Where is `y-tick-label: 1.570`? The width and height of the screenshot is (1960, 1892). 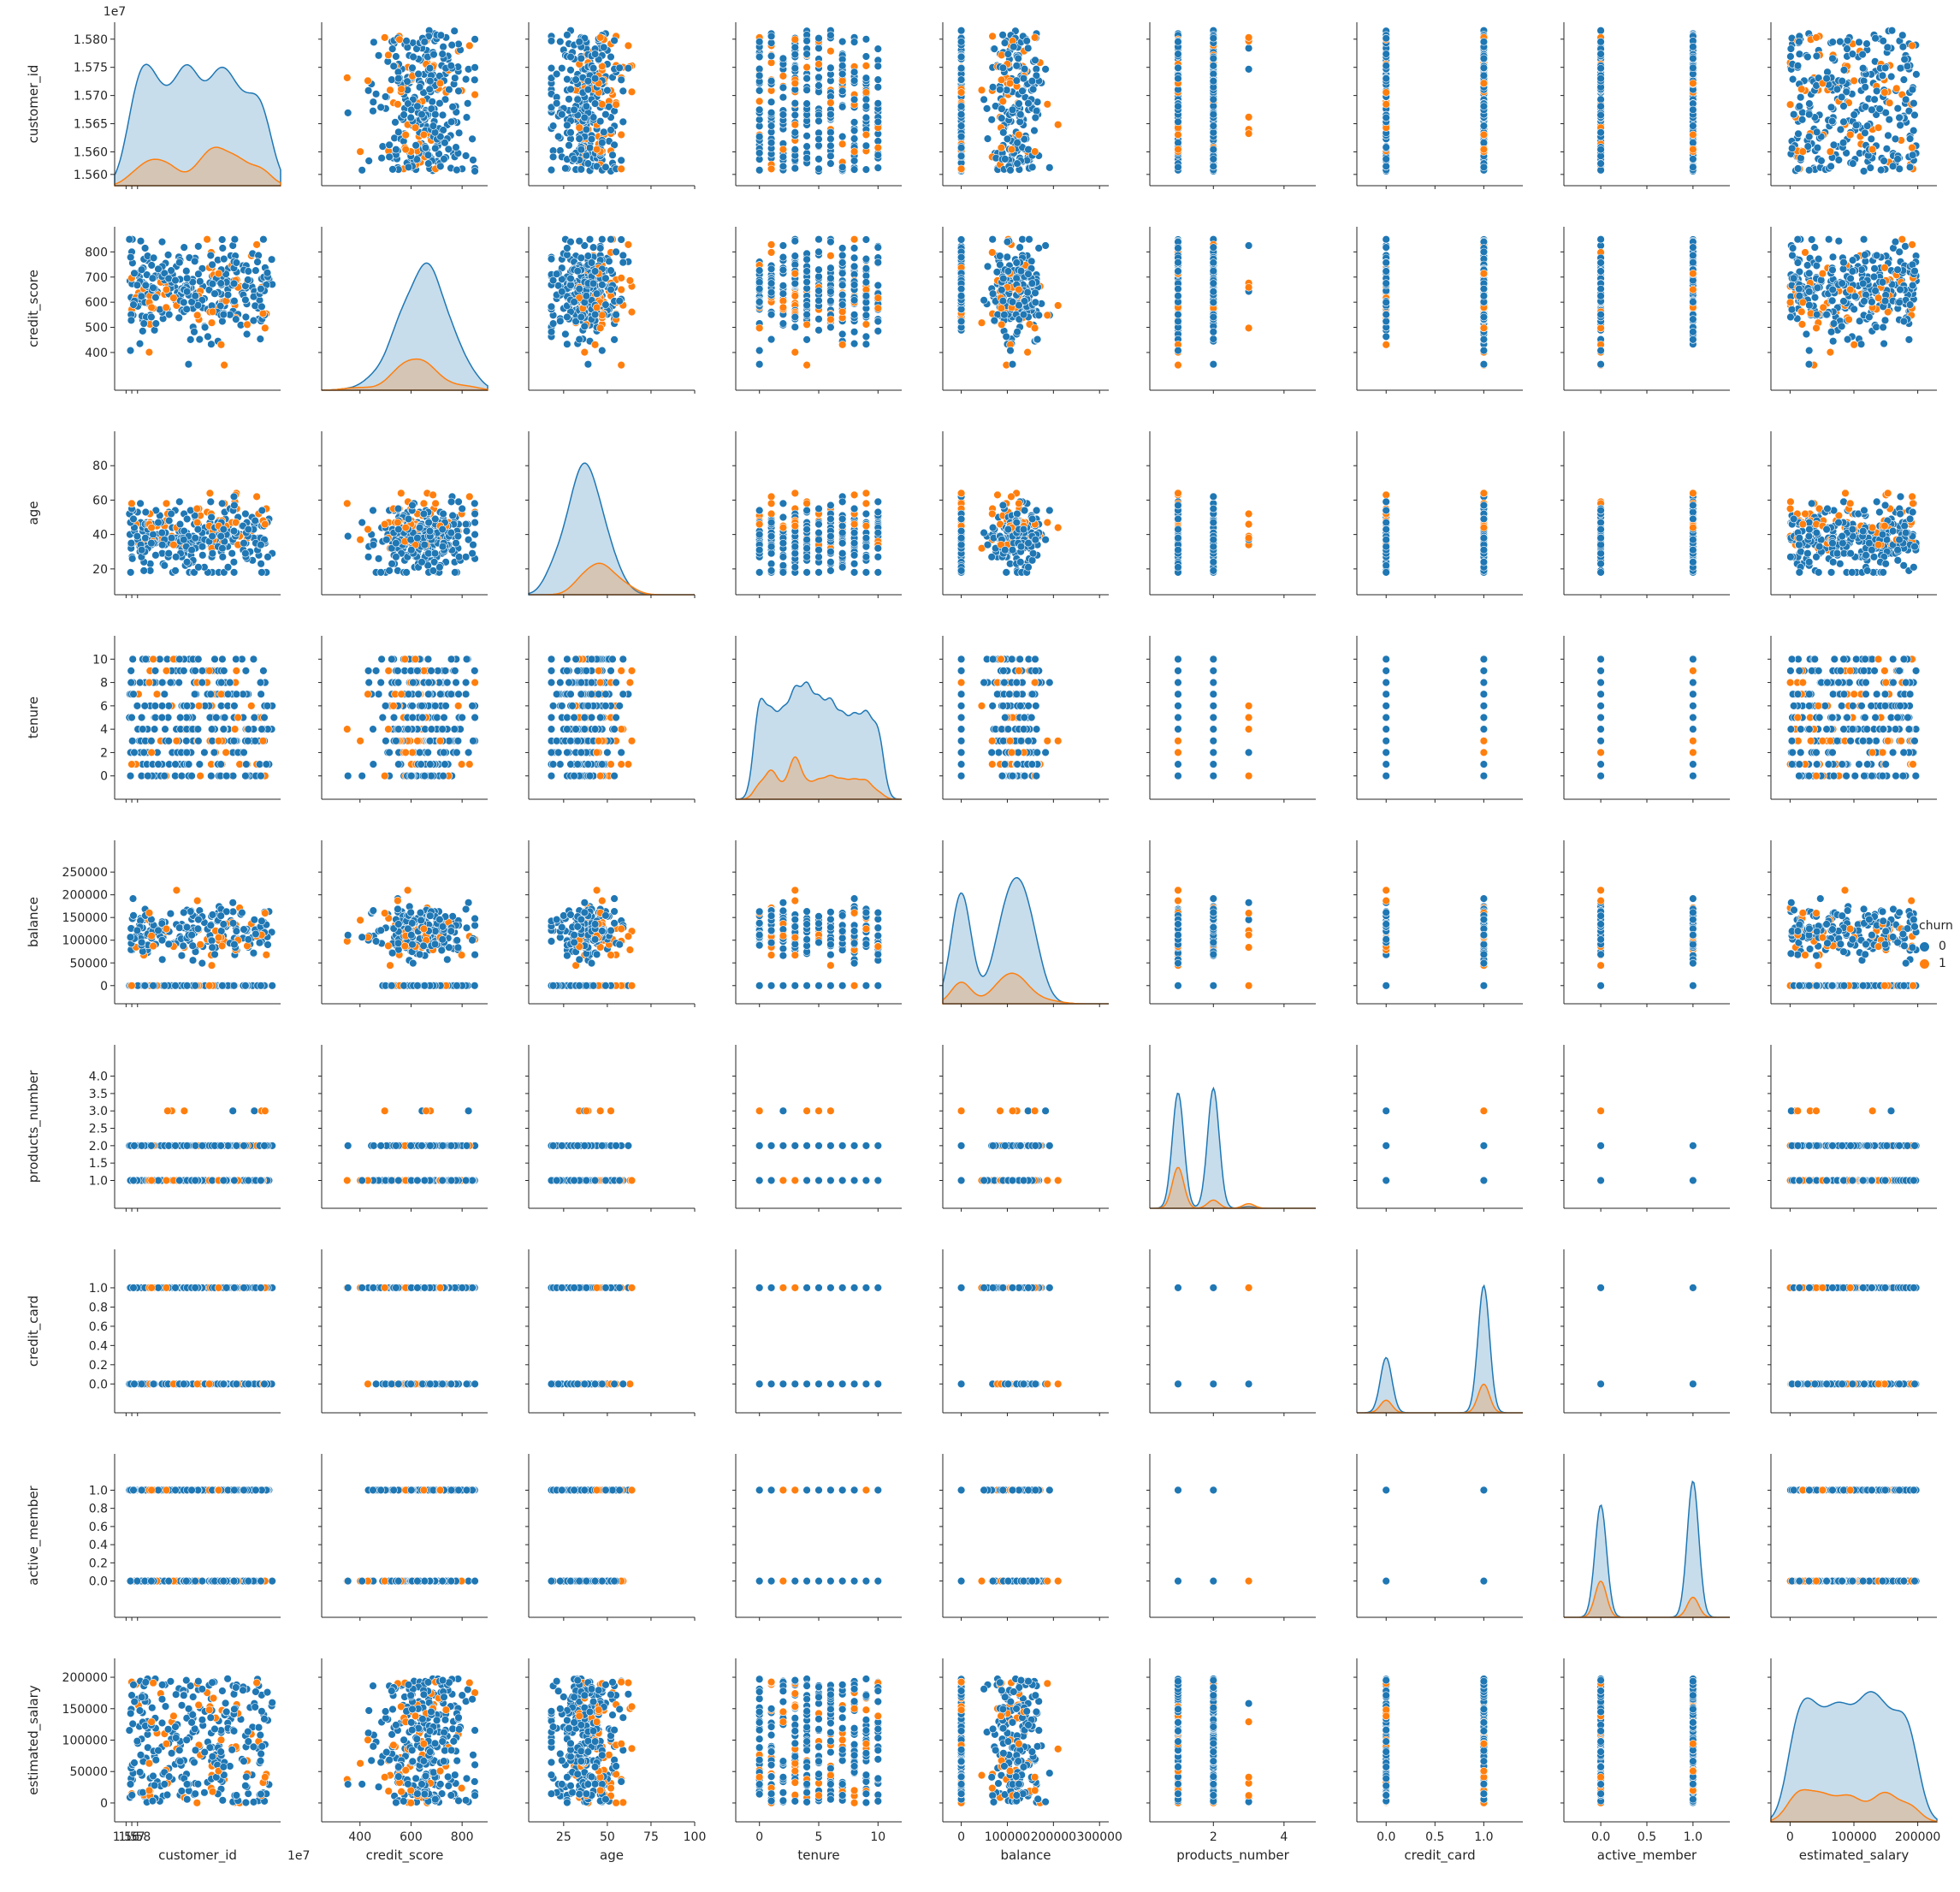 y-tick-label: 1.570 is located at coordinates (91, 97).